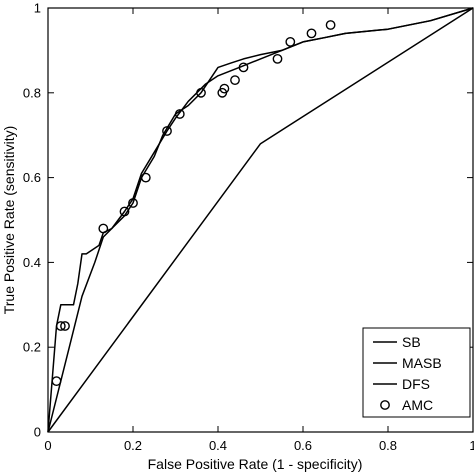 The width and height of the screenshot is (474, 474). Describe the element at coordinates (255, 464) in the screenshot. I see `x-axis-label: False Positive Rate (1 - specificity)` at that location.